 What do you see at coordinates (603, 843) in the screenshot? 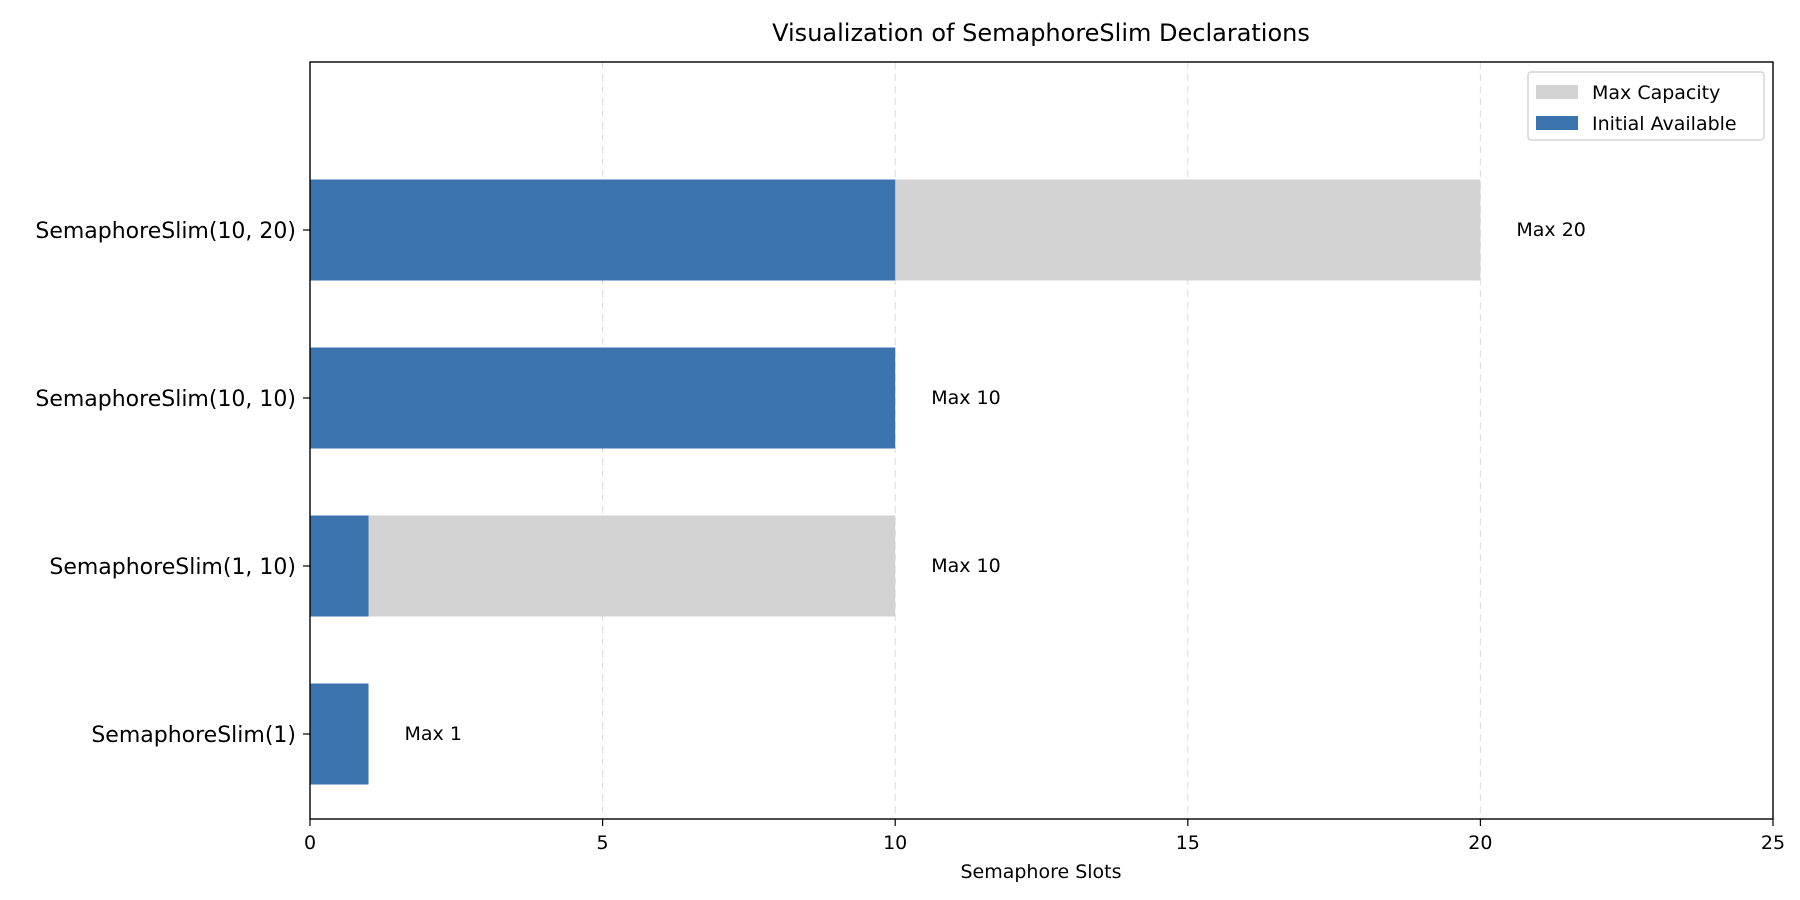
I see `x-tick-label: 5` at bounding box center [603, 843].